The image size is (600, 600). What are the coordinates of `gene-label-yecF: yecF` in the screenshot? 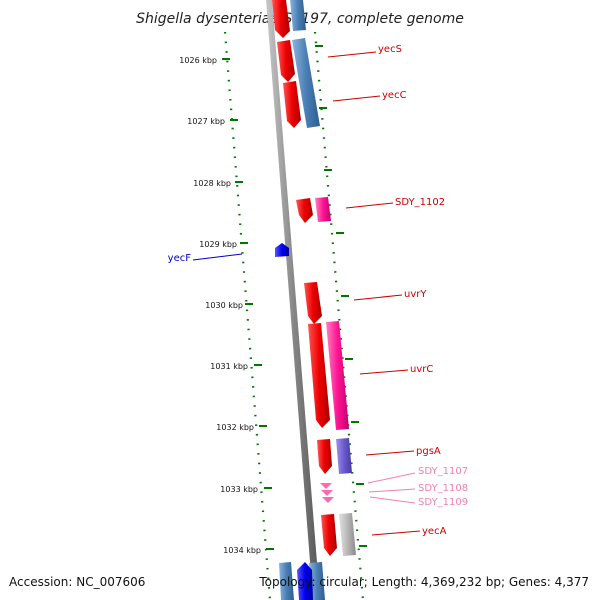 It's located at (180, 258).